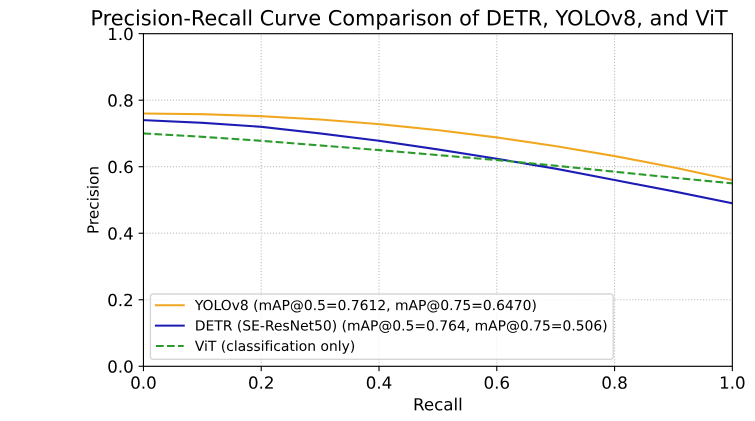 Image resolution: width=755 pixels, height=421 pixels. Describe the element at coordinates (120, 233) in the screenshot. I see `y-tick-label: 0.4` at that location.